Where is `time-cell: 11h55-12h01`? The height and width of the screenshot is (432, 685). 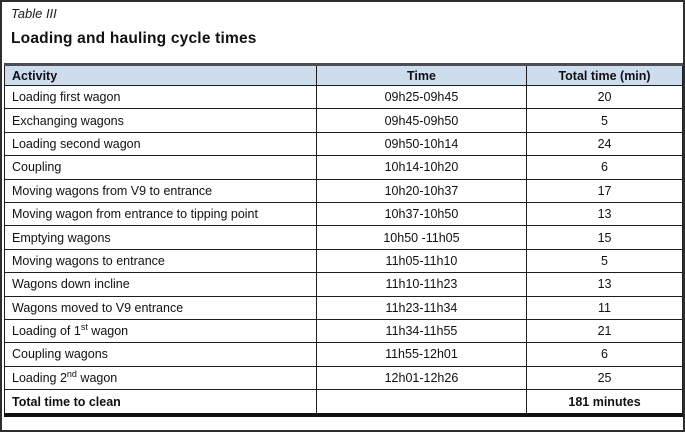 time-cell: 11h55-12h01 is located at coordinates (421, 354).